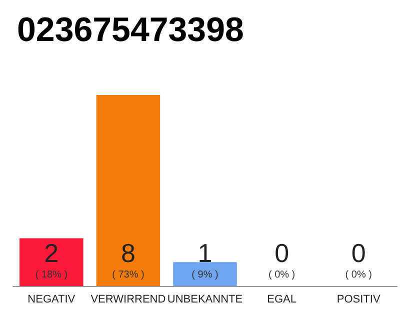  What do you see at coordinates (52, 300) in the screenshot?
I see `x-tick-label: NEGATIV` at bounding box center [52, 300].